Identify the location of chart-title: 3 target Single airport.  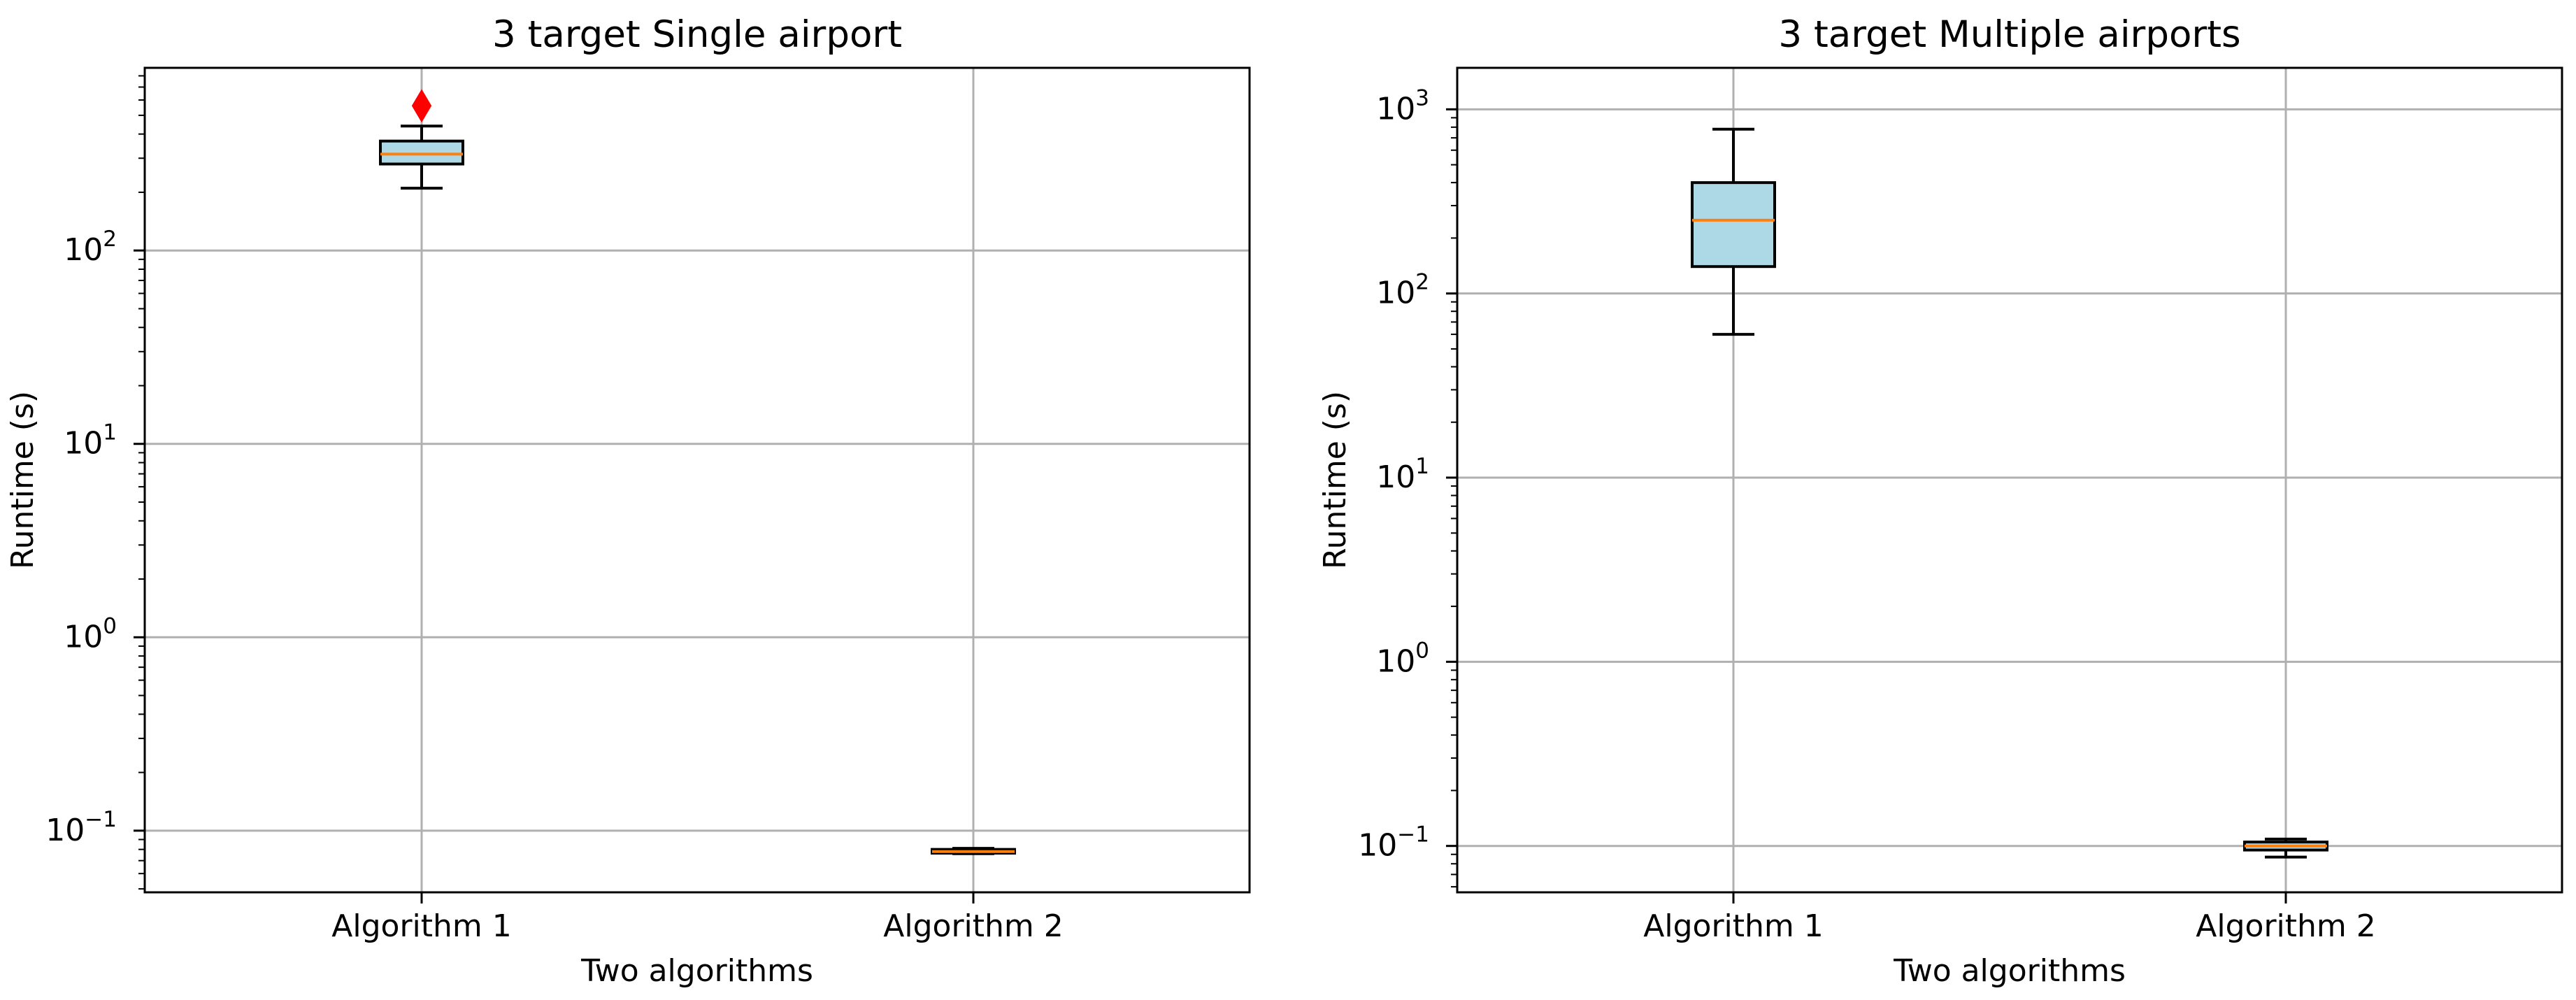
(697, 34).